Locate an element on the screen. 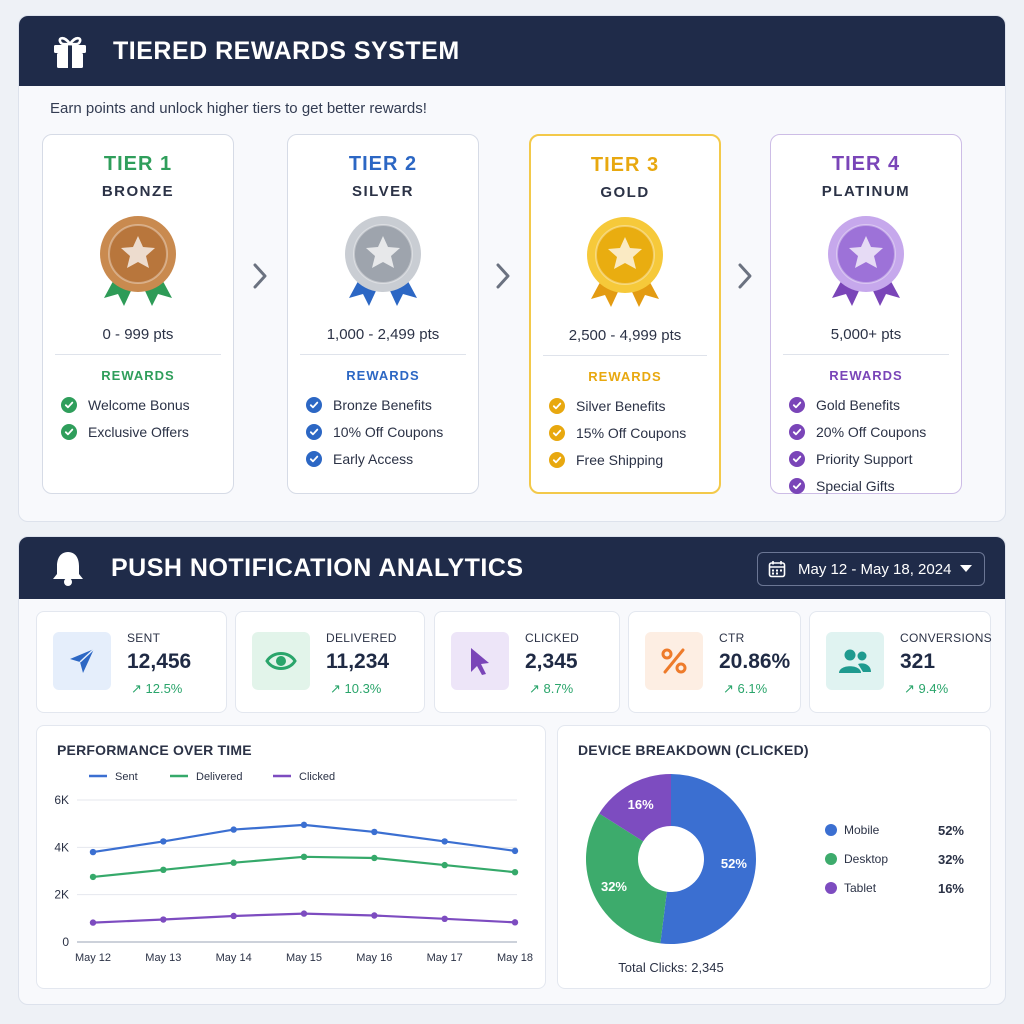  stat-label: DELIVERED is located at coordinates (361, 638).